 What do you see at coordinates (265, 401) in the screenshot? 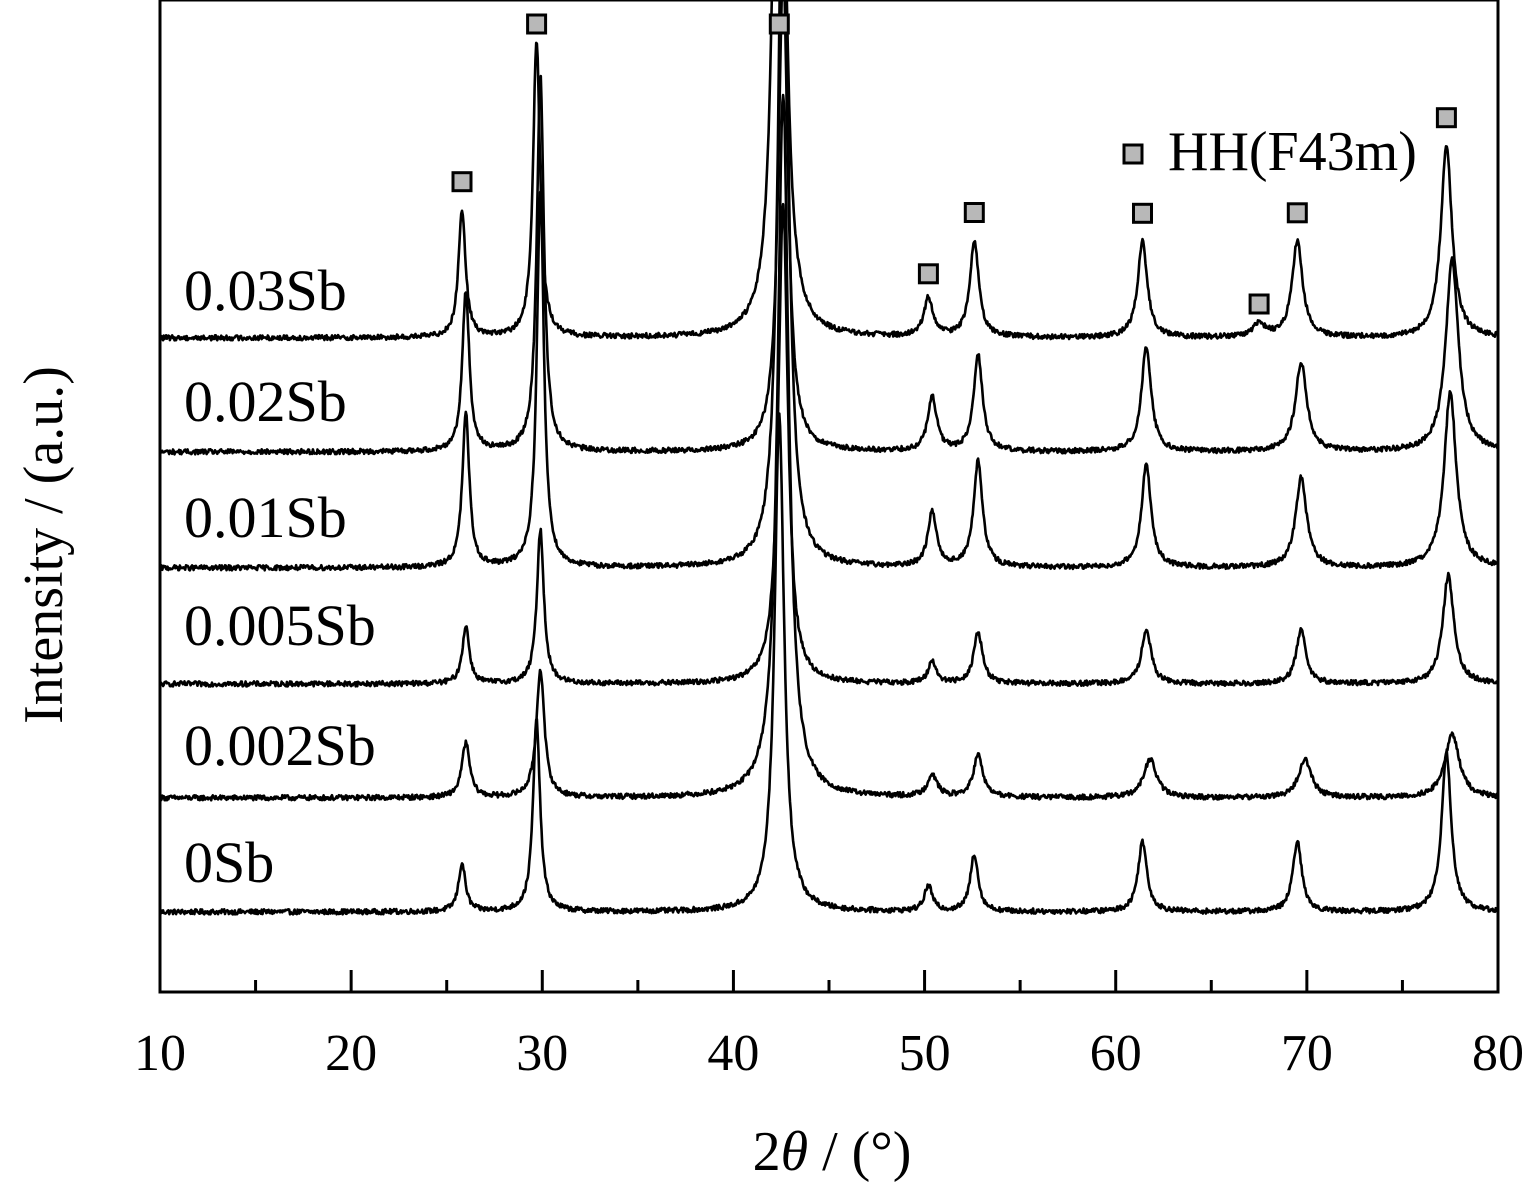
I see `series-label-0.02Sb: 0.02Sb` at bounding box center [265, 401].